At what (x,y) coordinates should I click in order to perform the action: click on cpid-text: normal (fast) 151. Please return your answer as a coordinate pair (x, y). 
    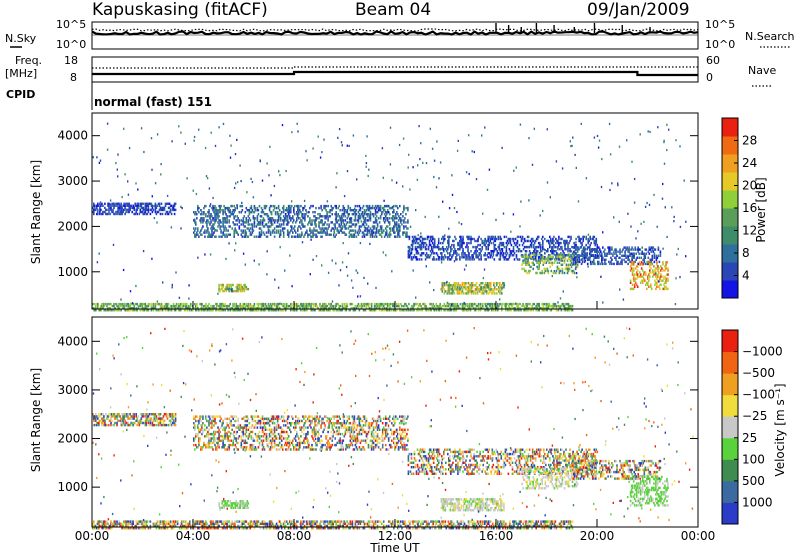
    Looking at the image, I should click on (153, 102).